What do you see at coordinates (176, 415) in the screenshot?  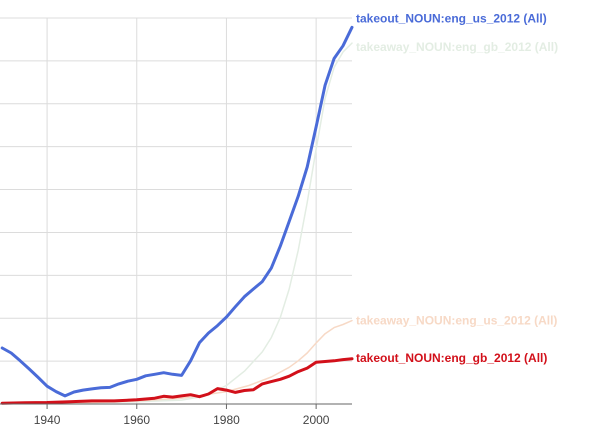 I see `x-axis: 1940 1960 1980 2000` at bounding box center [176, 415].